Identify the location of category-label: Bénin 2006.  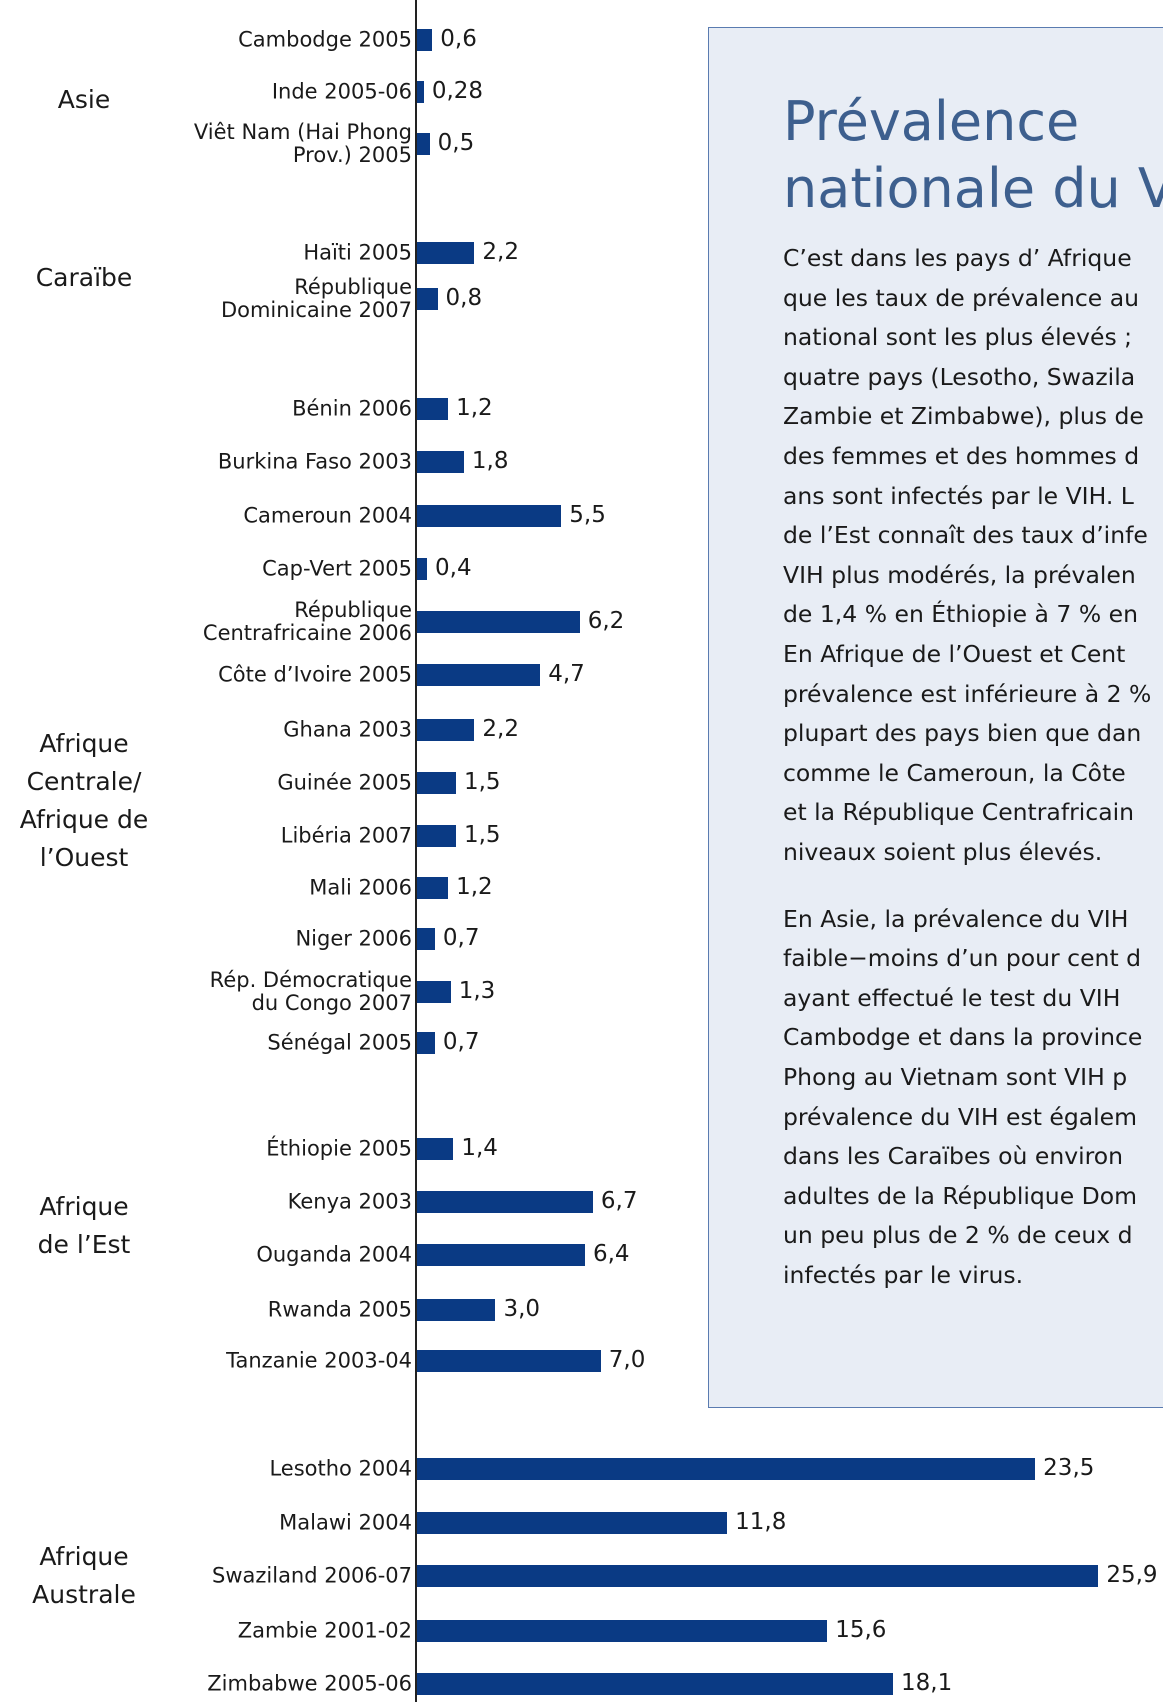
(352, 408).